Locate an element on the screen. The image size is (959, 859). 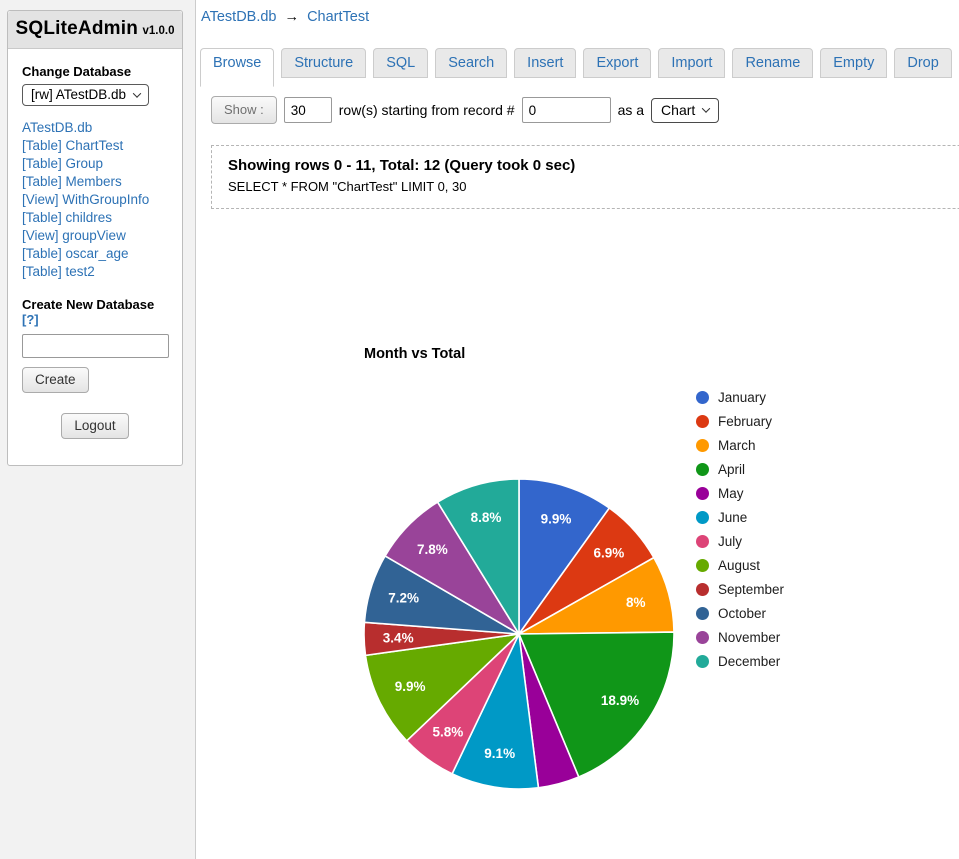
legend-item-june: June is located at coordinates (740, 517).